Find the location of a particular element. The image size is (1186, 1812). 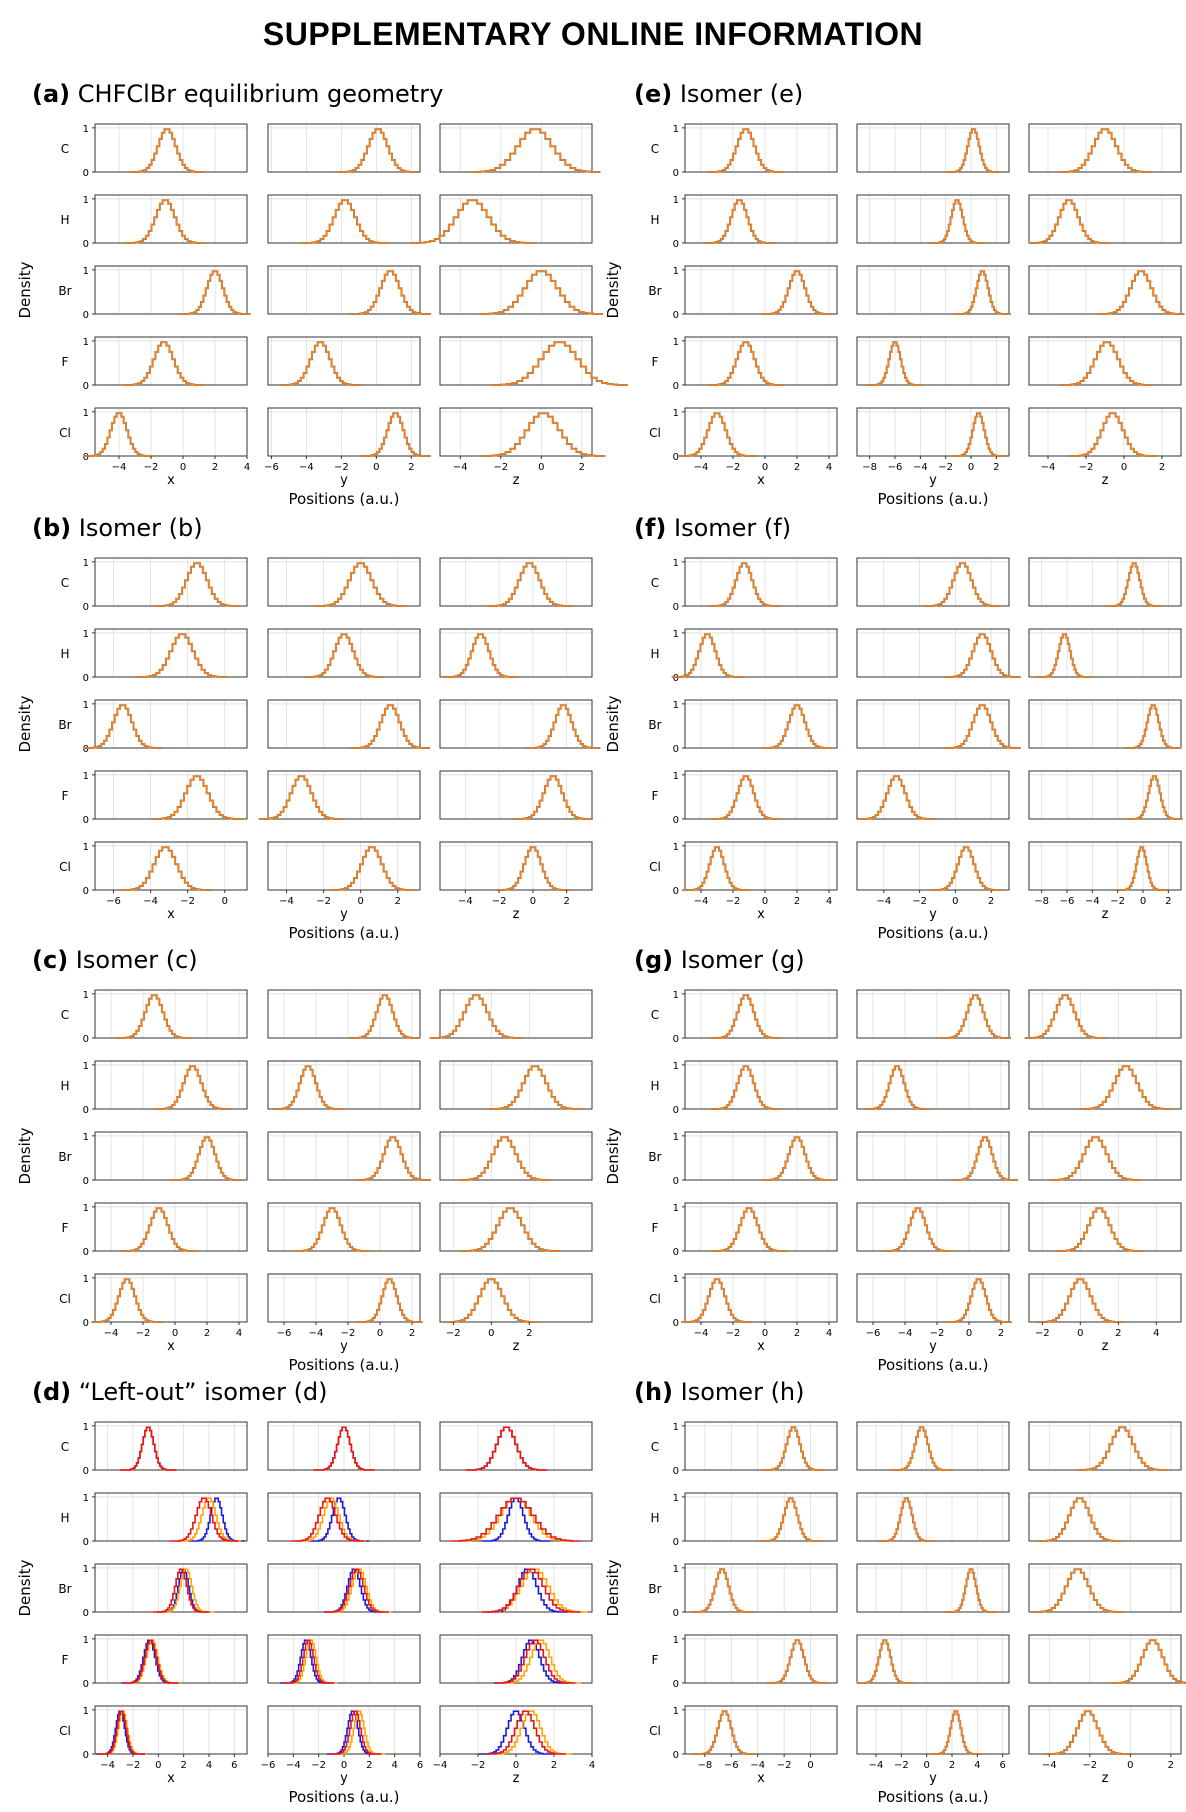

x-tick-label: 6 is located at coordinates (234, 1765).